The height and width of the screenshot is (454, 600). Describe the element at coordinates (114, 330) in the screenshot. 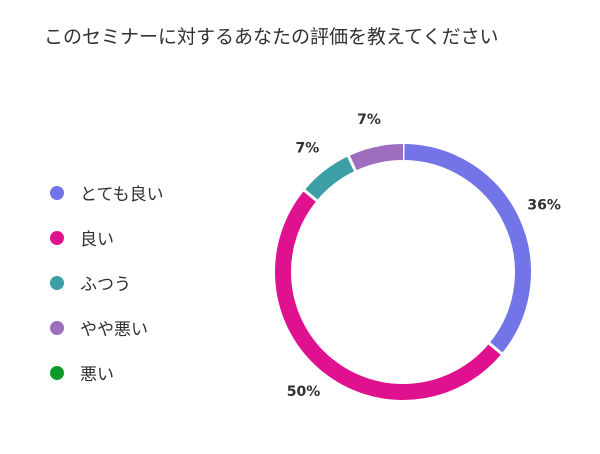

I see `legend-label-somewhat-bad: やや悪い` at that location.